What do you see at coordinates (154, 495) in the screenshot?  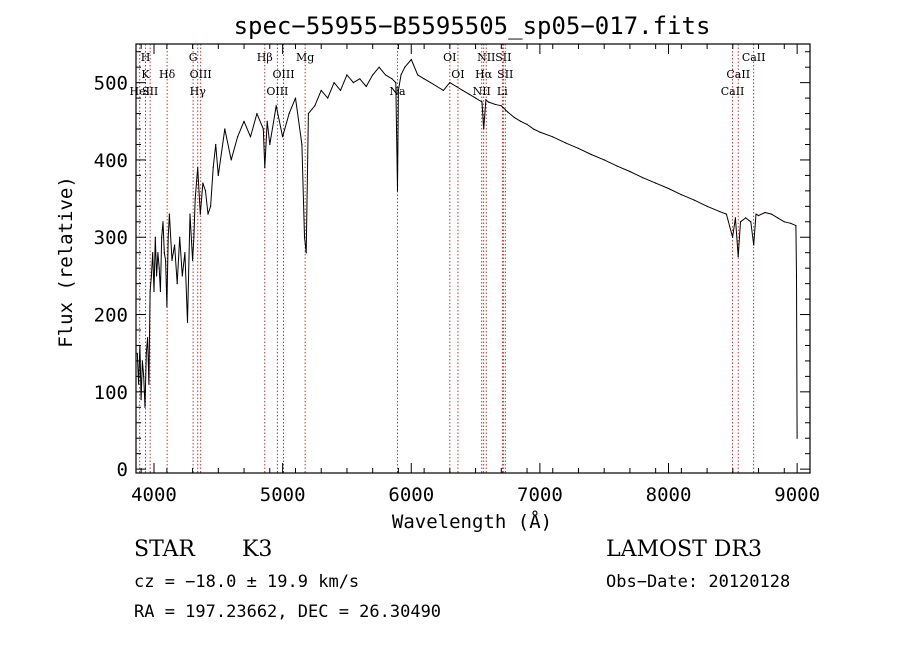 I see `x-tick-label: 4000` at bounding box center [154, 495].